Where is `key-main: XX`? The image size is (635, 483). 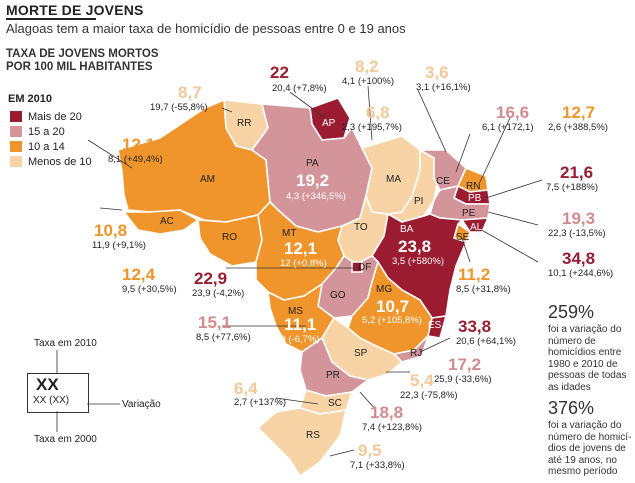
key-main: XX is located at coordinates (47, 384).